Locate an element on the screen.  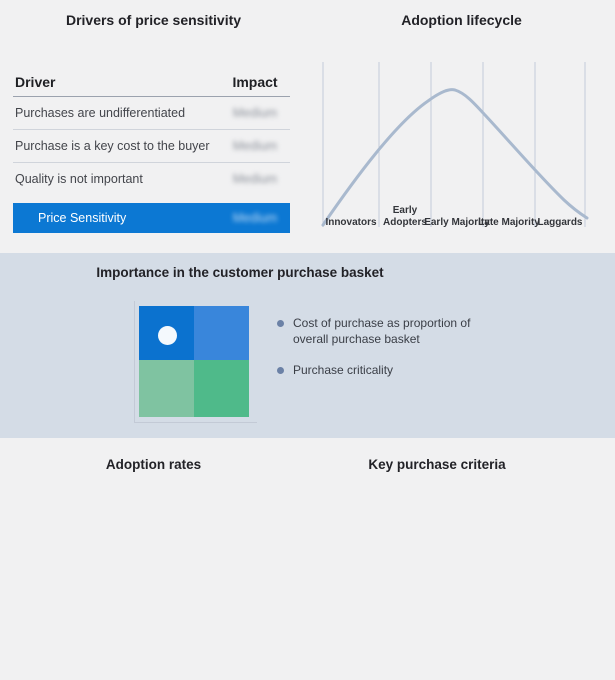
table-row: Purchases are undifferentiated Medium is located at coordinates (151, 113).